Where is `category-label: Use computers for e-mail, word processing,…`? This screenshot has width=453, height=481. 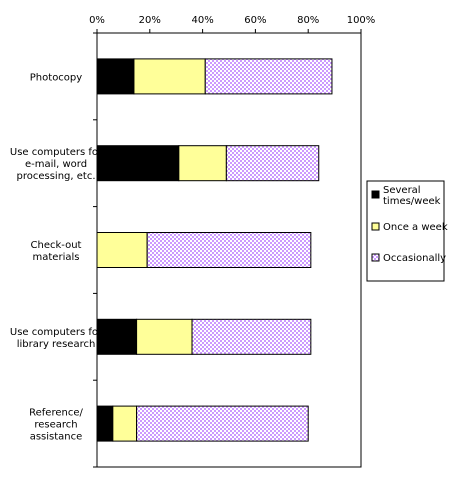
category-label: Use computers for e-mail, word processing,… is located at coordinates (56, 164).